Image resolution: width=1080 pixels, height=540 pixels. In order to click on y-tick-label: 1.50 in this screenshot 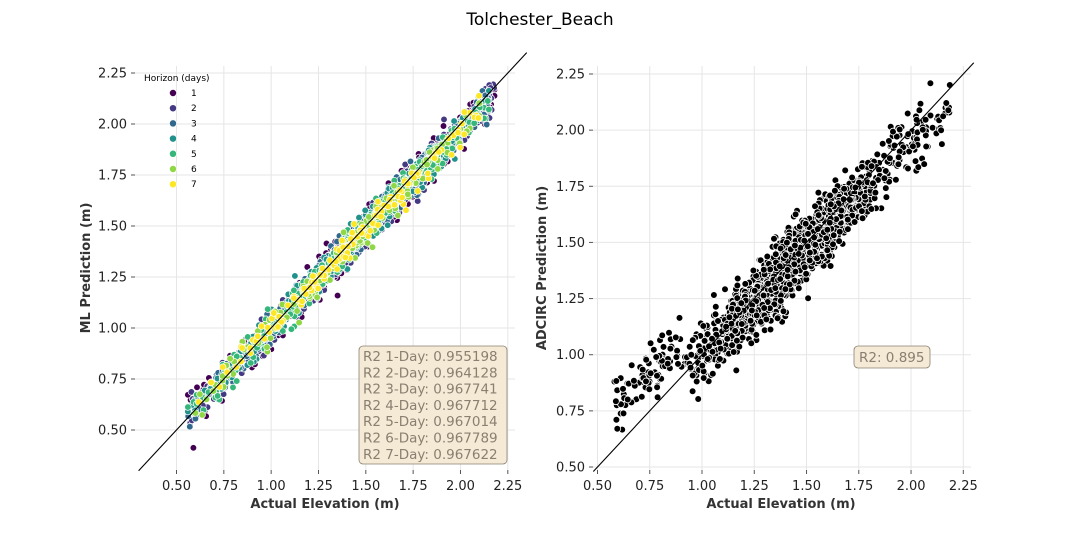, I will do `click(112, 227)`.